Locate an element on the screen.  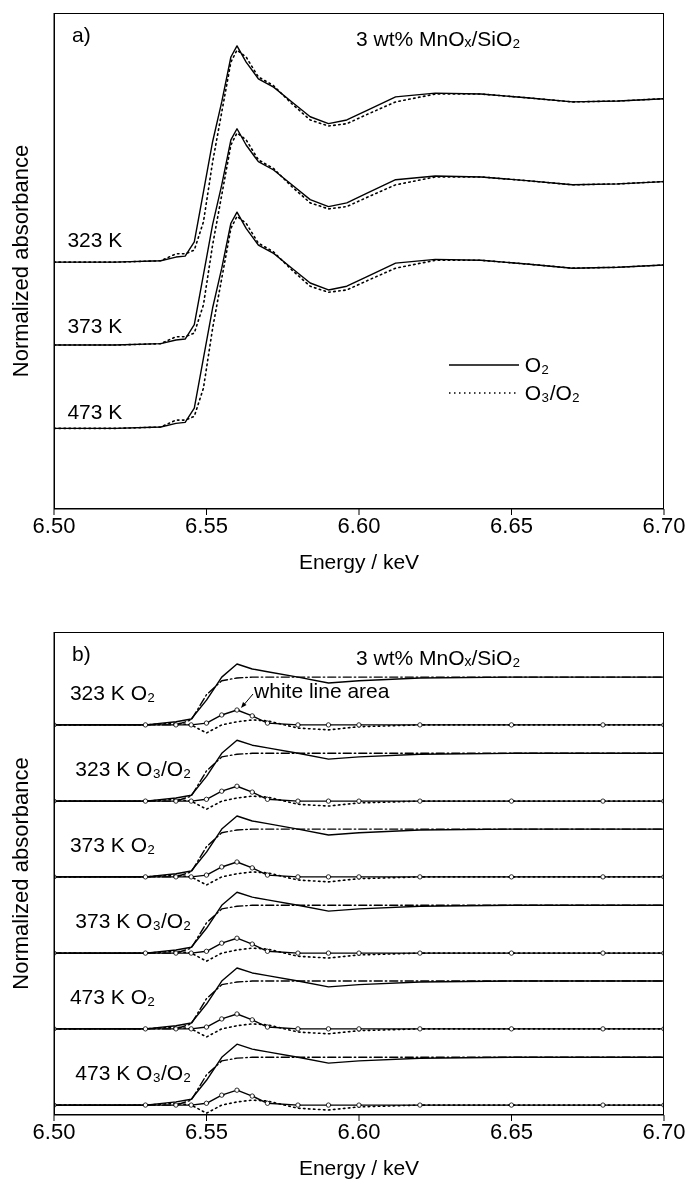
legend-label: O₂ is located at coordinates (537, 364).